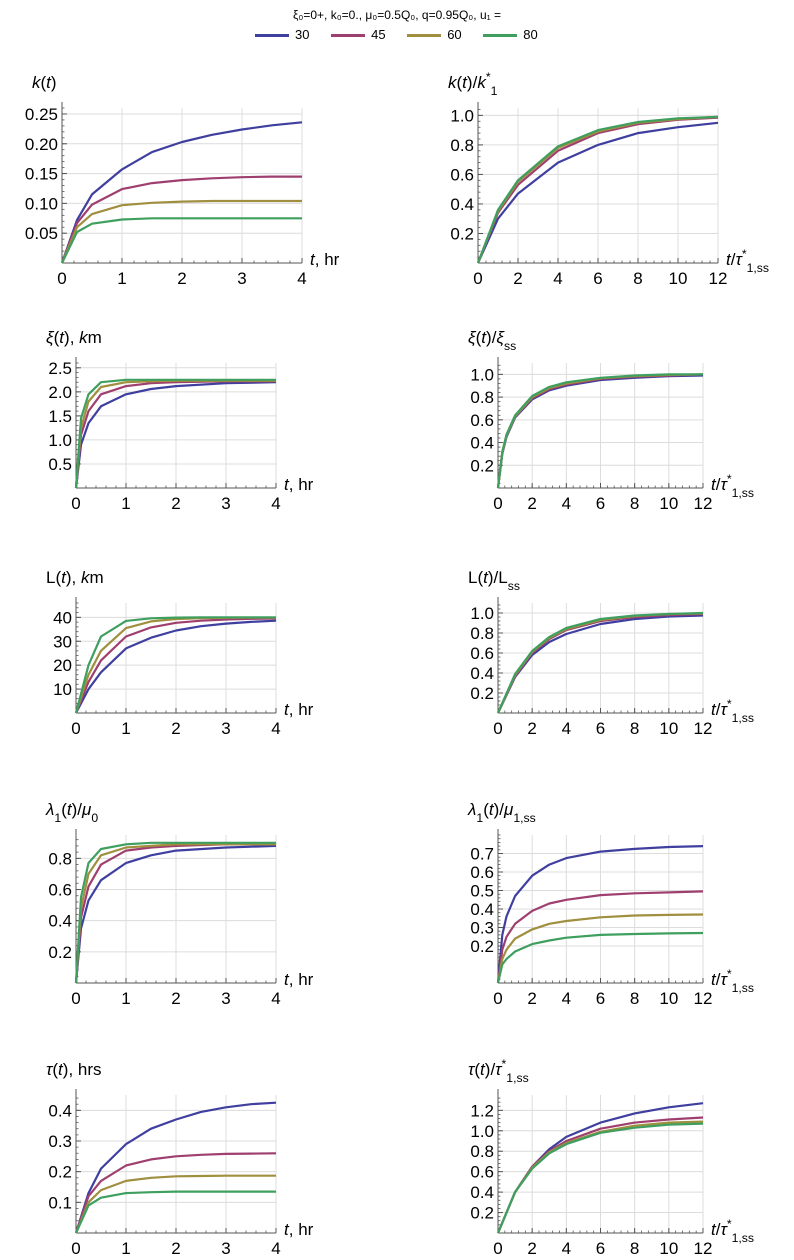 This screenshot has width=794, height=1260. I want to click on chart-title: τ(t), hrs, so click(74, 1069).